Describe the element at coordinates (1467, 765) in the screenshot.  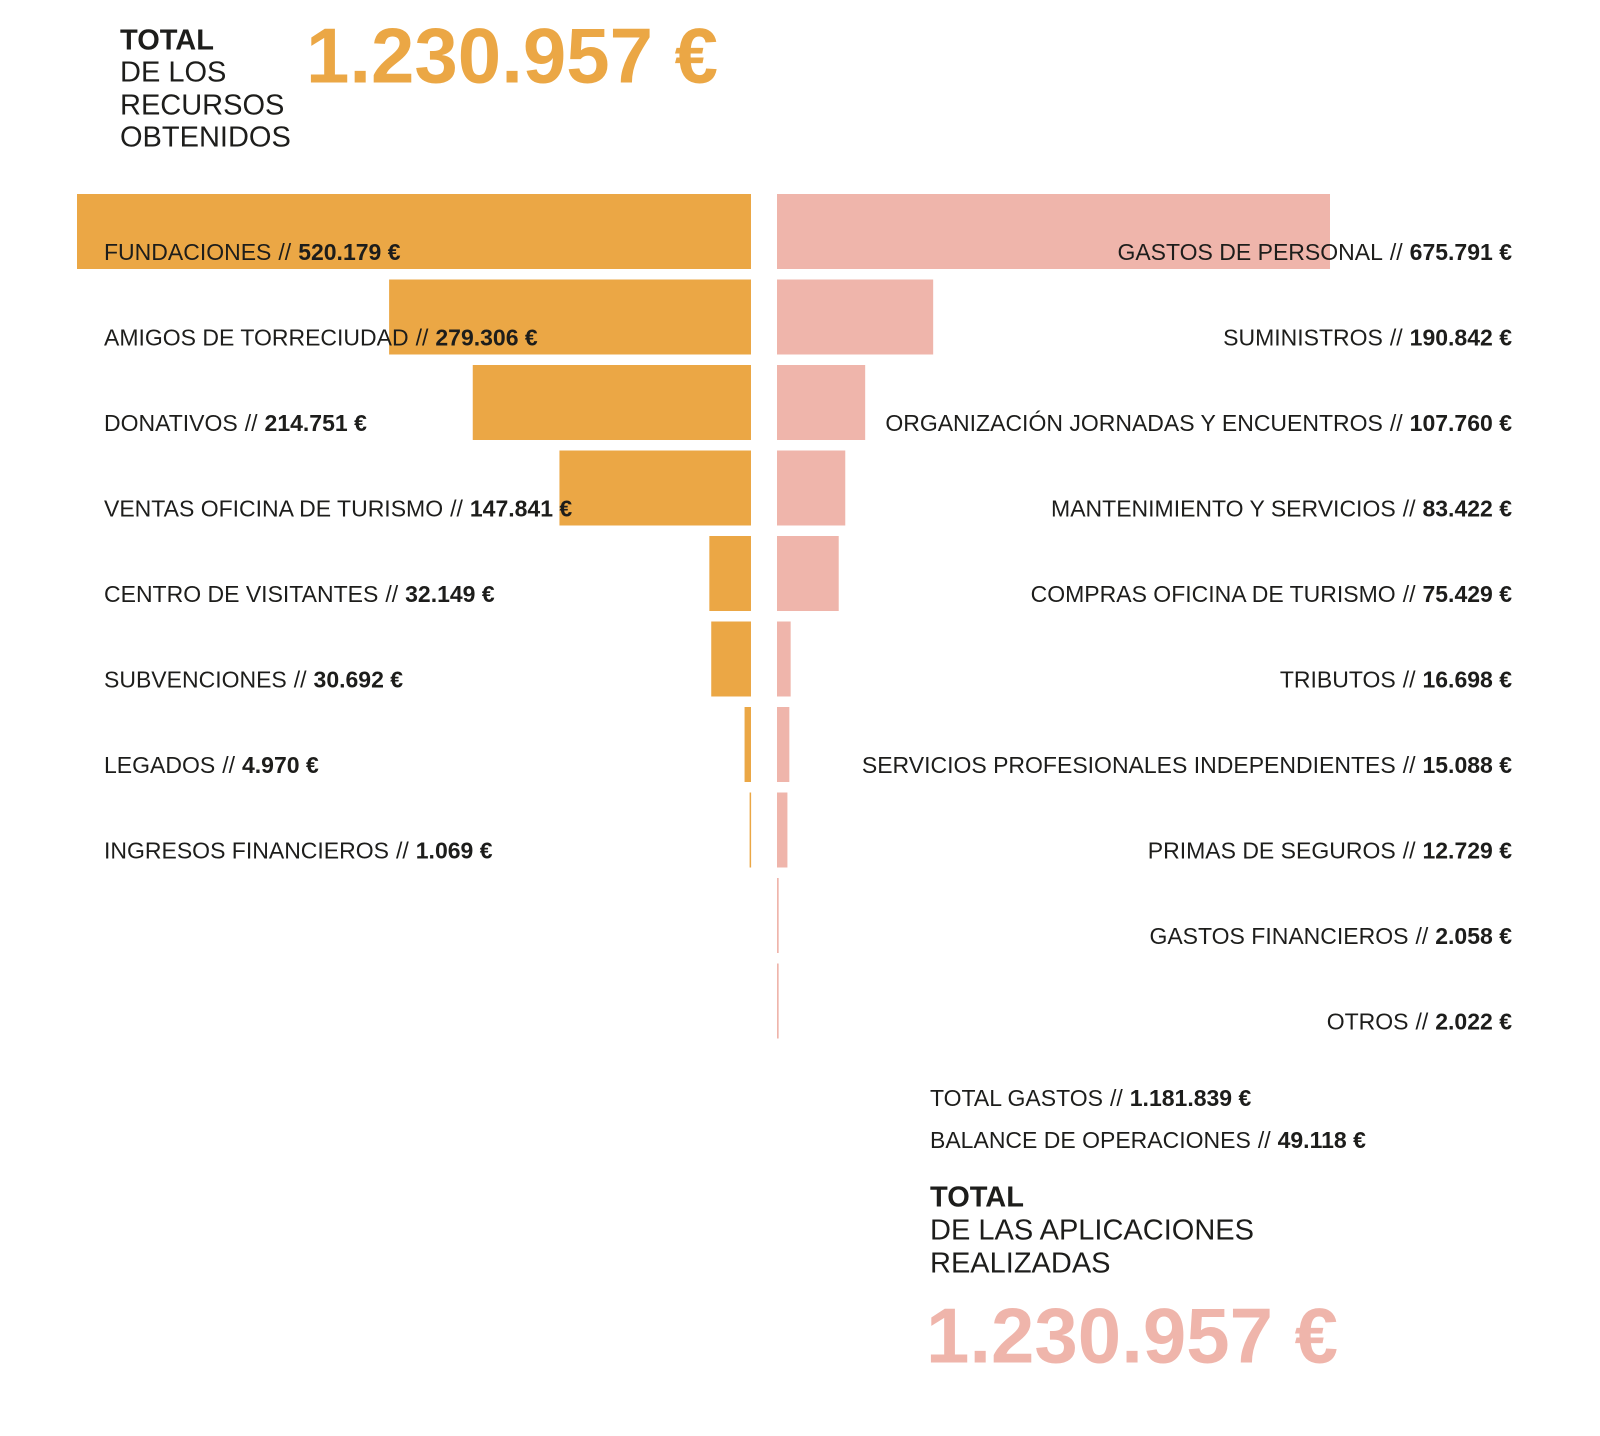
I see `value-label: 15.088 €` at that location.